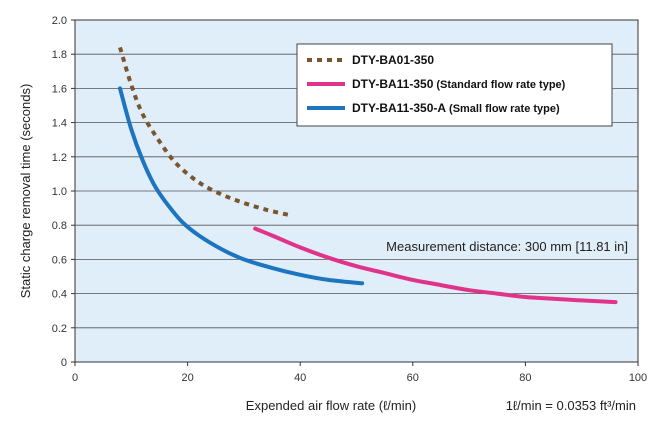 The image size is (658, 423). I want to click on x-tick-label: 20, so click(187, 378).